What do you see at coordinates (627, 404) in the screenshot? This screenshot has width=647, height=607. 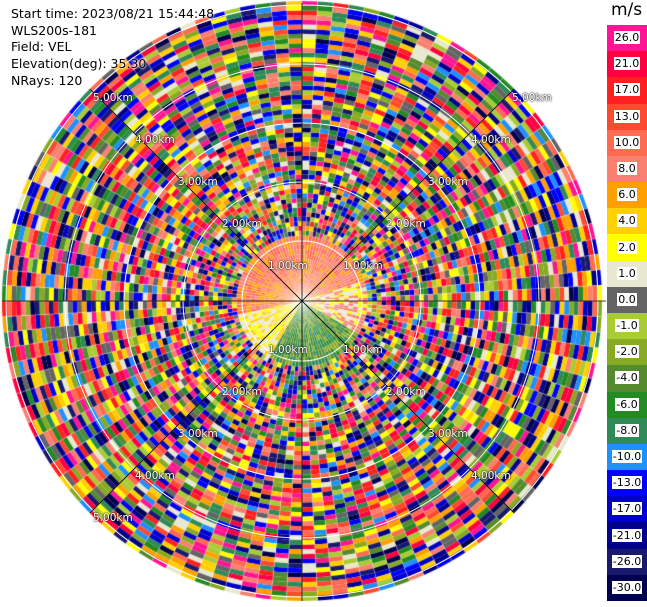 I see `colorbar-tick-label: -6.0` at bounding box center [627, 404].